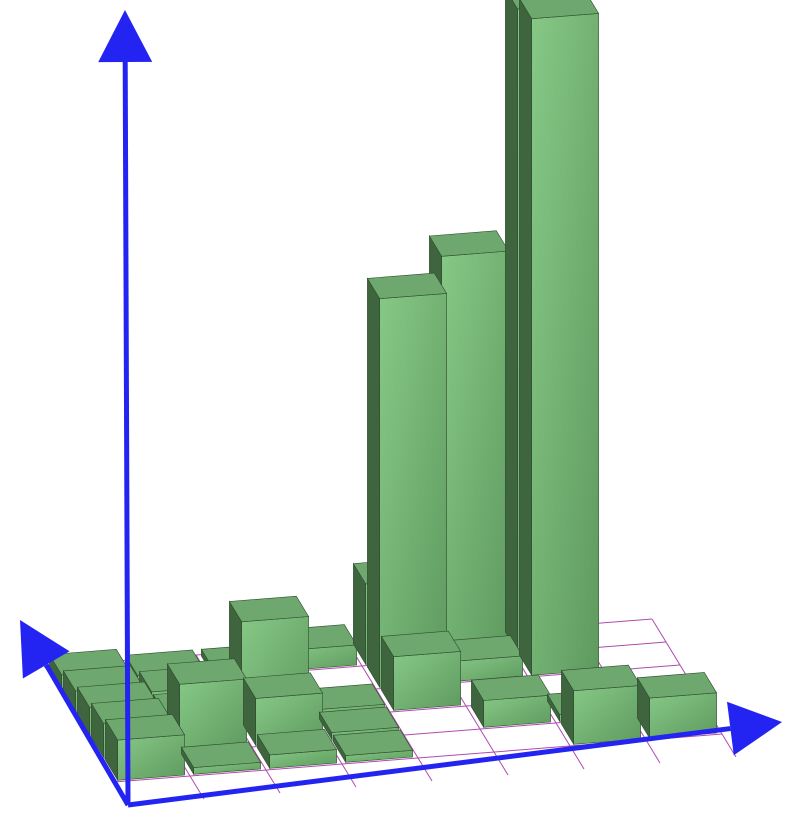 The image size is (801, 817). I want to click on x-axis-line, so click(429, 767).